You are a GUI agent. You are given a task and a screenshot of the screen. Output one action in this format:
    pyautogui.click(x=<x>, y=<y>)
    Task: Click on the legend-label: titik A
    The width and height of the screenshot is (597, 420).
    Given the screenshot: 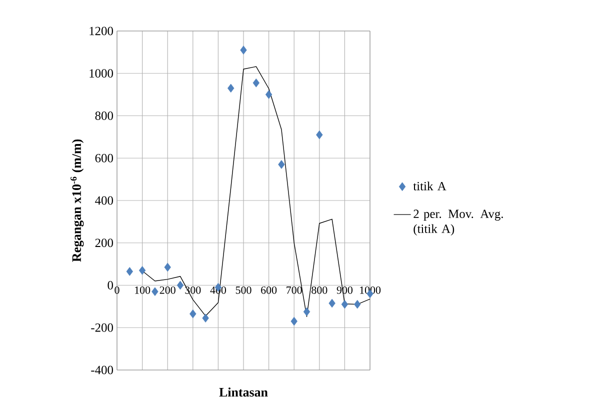 What is the action you would take?
    pyautogui.click(x=429, y=186)
    